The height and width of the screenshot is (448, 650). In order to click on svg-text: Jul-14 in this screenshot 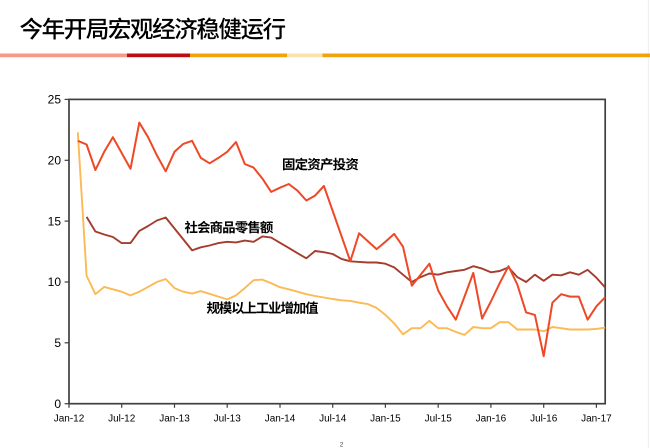, I will do `click(333, 418)`.